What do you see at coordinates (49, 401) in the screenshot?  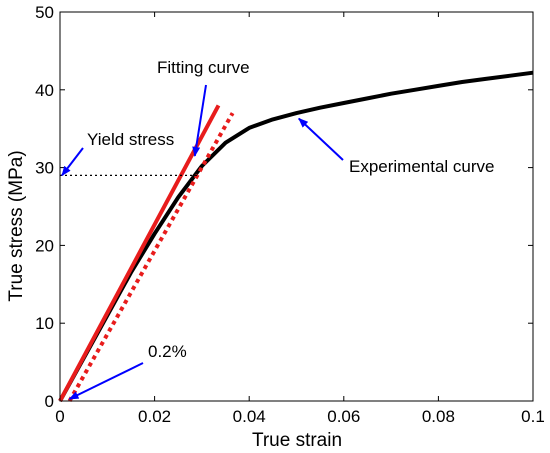 I see `y-tick-label: 0` at bounding box center [49, 401].